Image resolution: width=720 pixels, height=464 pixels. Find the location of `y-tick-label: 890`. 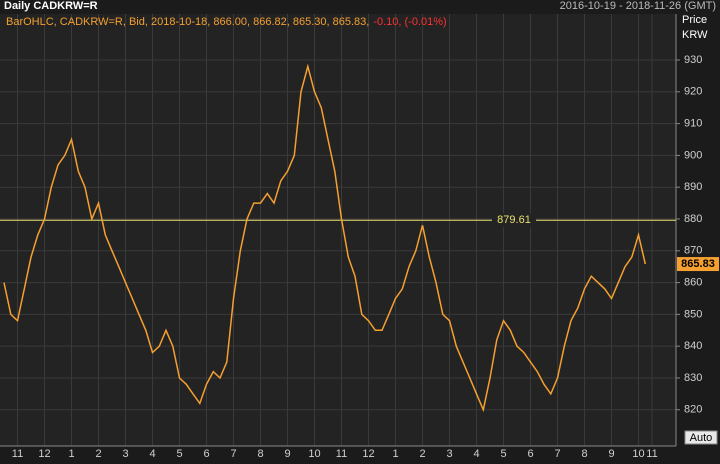

y-tick-label: 890 is located at coordinates (693, 187).